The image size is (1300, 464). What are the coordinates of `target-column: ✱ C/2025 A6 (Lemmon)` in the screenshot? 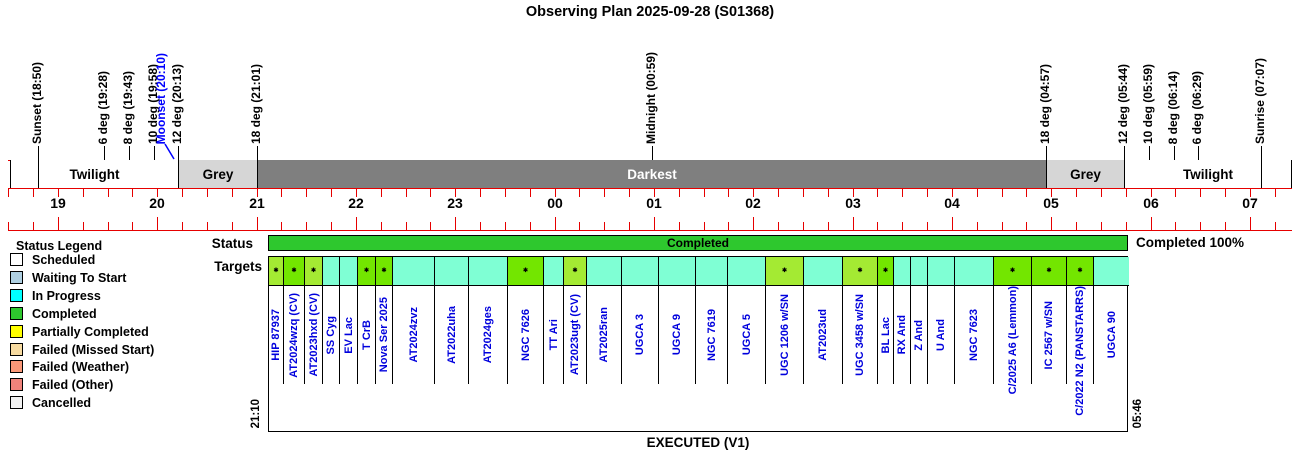 It's located at (1013, 325).